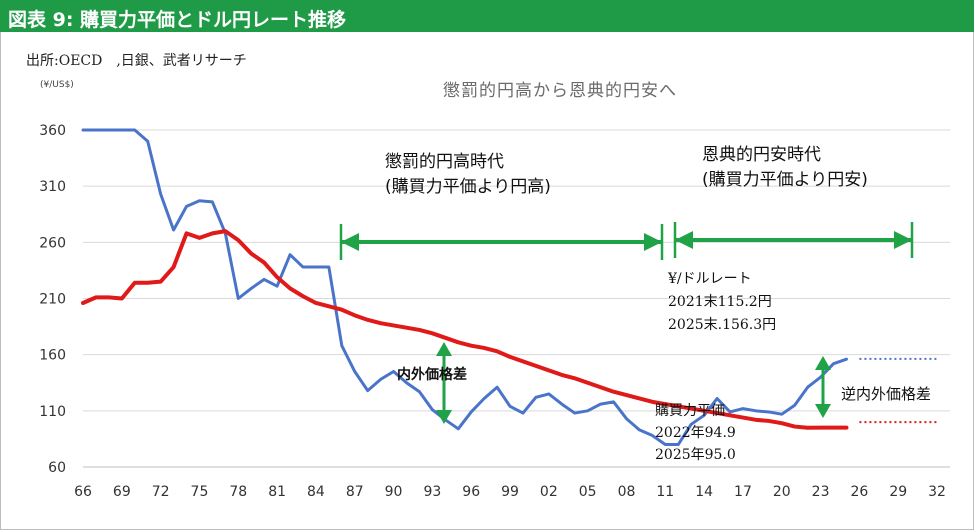 The height and width of the screenshot is (530, 974). What do you see at coordinates (52, 300) in the screenshot?
I see `y-tick-label: 210` at bounding box center [52, 300].